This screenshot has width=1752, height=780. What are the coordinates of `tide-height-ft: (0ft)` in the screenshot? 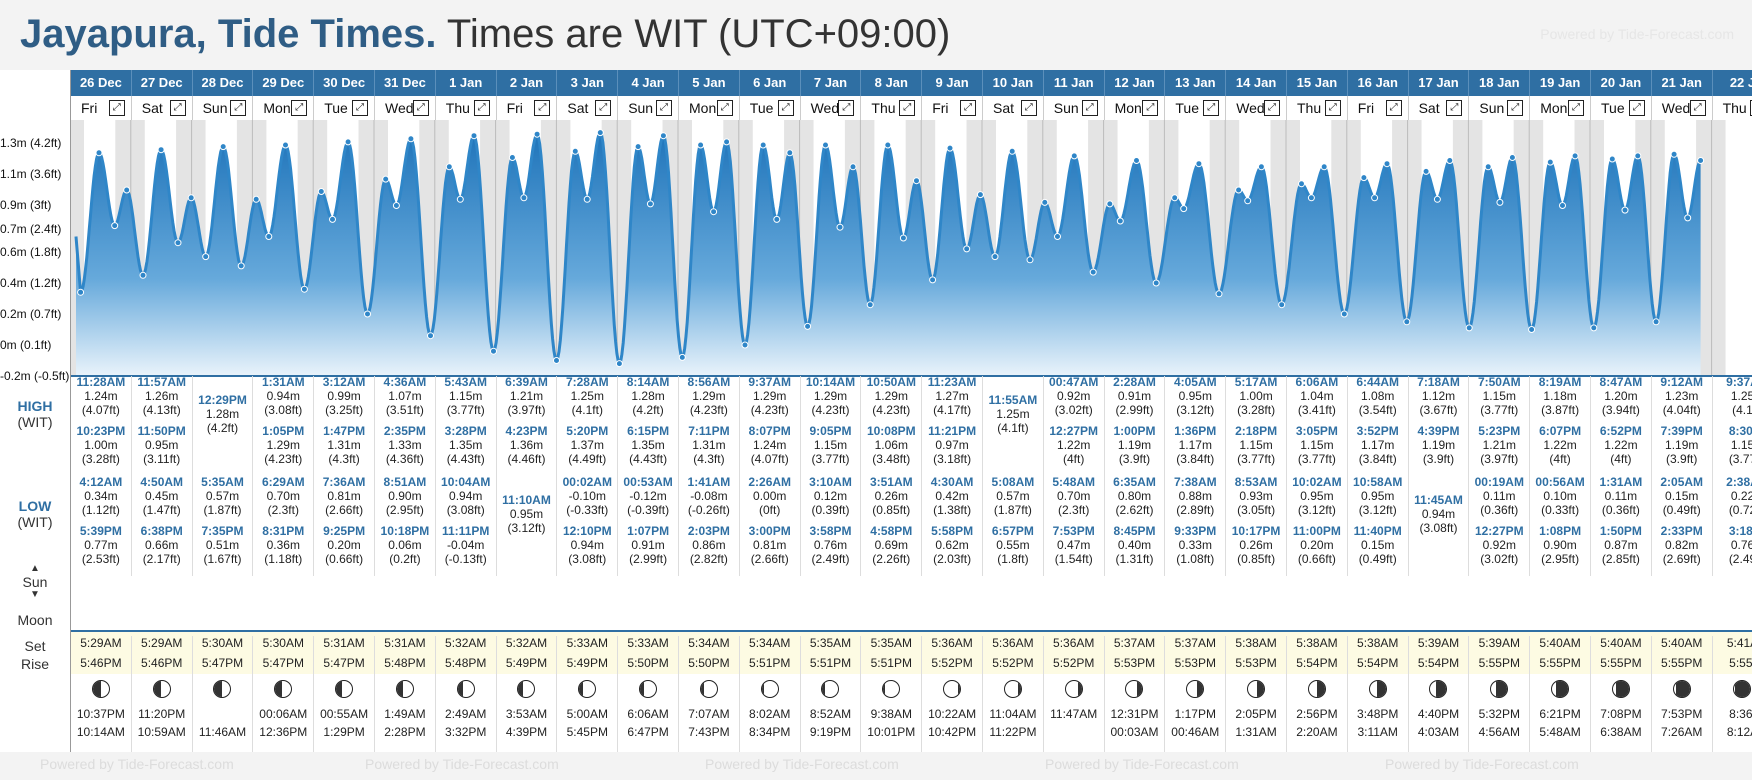 It's located at (770, 510).